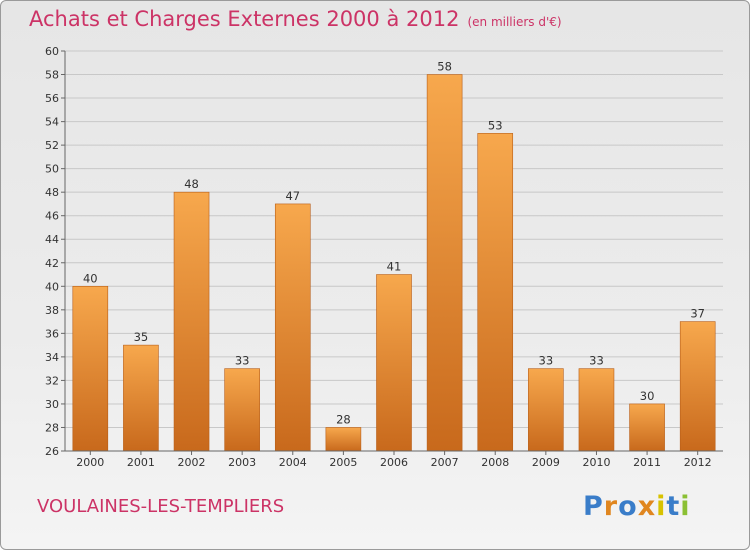 The image size is (750, 550). I want to click on value-label: 30, so click(647, 396).